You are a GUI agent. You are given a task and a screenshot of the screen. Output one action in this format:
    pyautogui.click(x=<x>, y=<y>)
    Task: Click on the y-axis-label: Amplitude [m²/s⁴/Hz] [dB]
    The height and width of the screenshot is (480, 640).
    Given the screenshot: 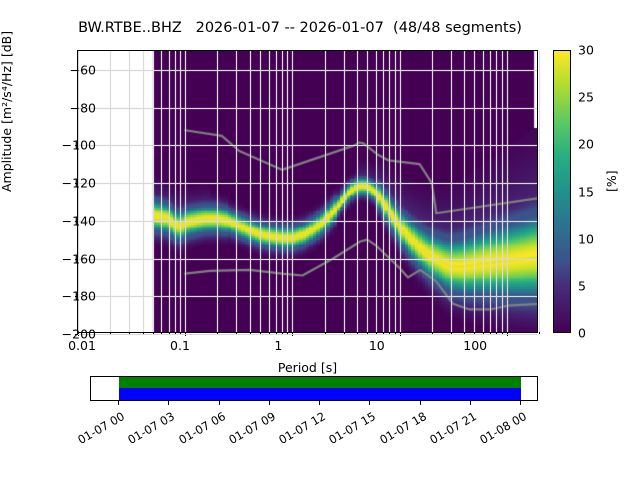 What is the action you would take?
    pyautogui.click(x=7, y=111)
    